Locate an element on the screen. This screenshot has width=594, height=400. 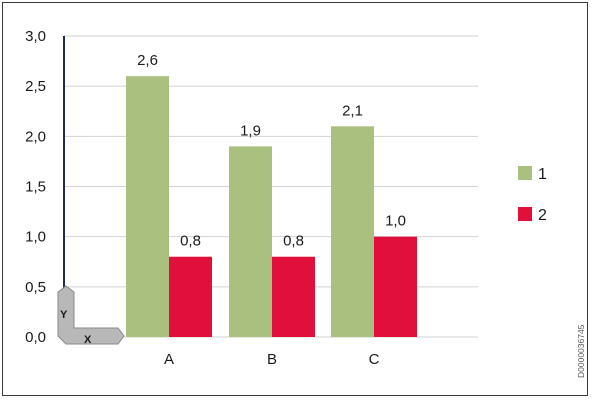
bar-series-2-B is located at coordinates (293, 296).